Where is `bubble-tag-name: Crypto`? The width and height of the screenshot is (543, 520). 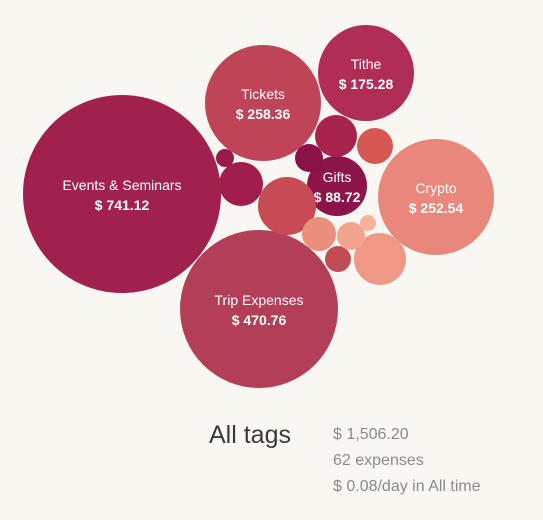
bubble-tag-name: Crypto is located at coordinates (435, 188).